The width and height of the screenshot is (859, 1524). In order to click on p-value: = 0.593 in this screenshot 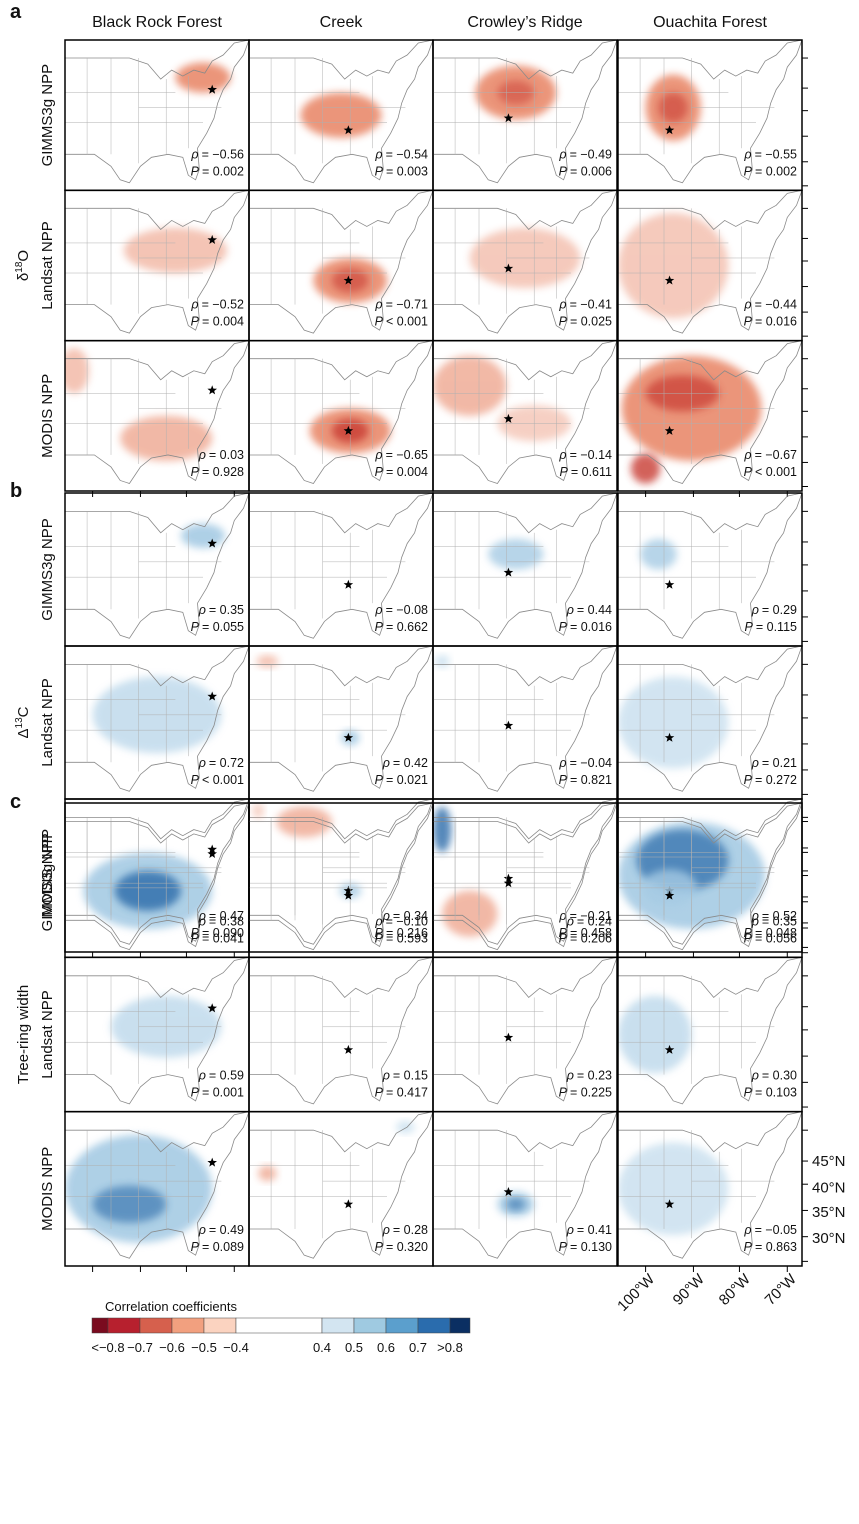, I will do `click(407, 938)`.